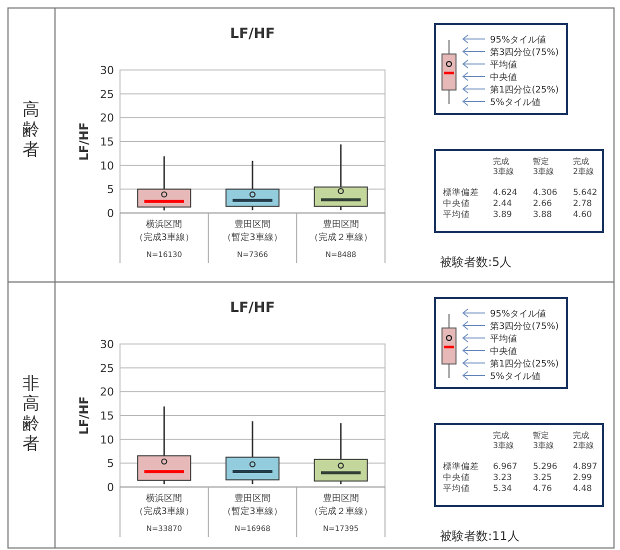  I want to click on text: 2.99, so click(582, 478).